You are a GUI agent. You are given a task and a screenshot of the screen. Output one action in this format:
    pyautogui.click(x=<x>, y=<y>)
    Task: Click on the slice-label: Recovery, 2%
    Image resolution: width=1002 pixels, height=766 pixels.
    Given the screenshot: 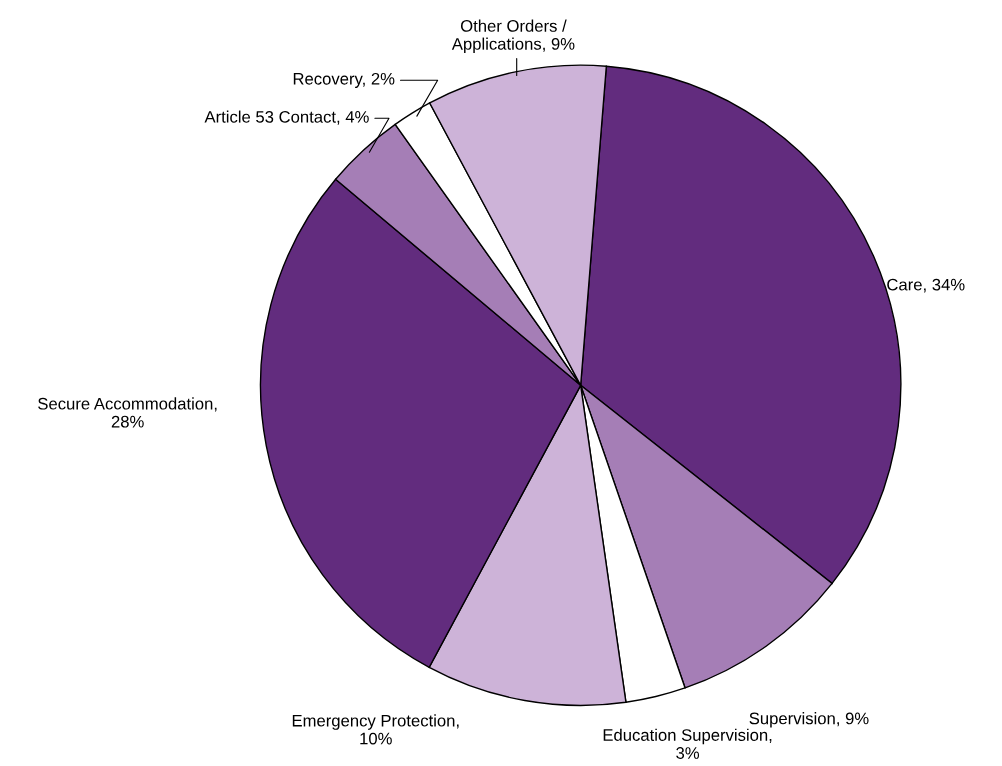 What is the action you would take?
    pyautogui.click(x=344, y=80)
    